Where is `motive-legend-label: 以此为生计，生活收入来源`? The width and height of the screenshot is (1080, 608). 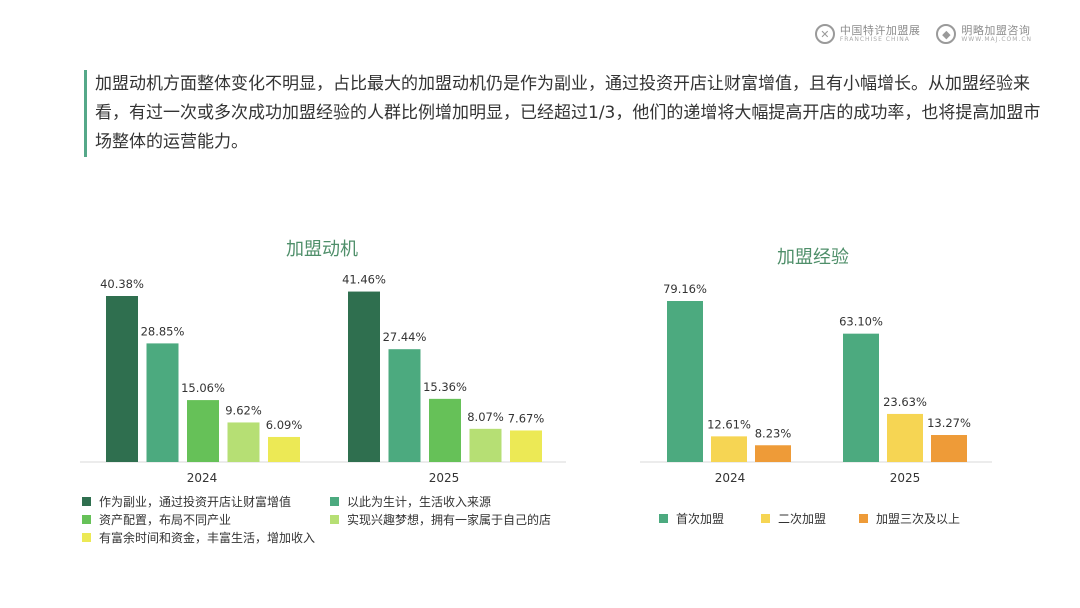
motive-legend-label: 以此为生计，生活收入来源 is located at coordinates (419, 502).